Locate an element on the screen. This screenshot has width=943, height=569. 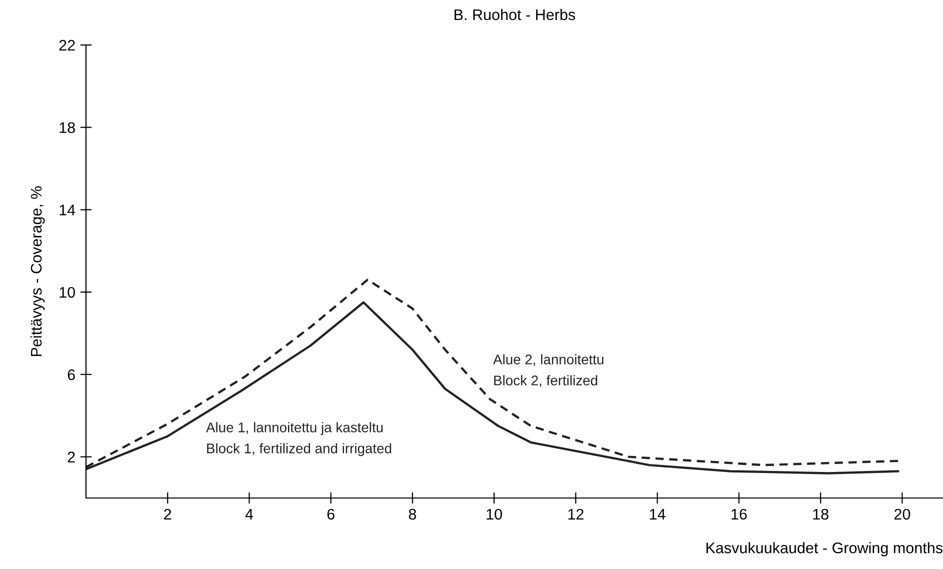
chart-title: B. Ruohot - Herbs is located at coordinates (515, 14).